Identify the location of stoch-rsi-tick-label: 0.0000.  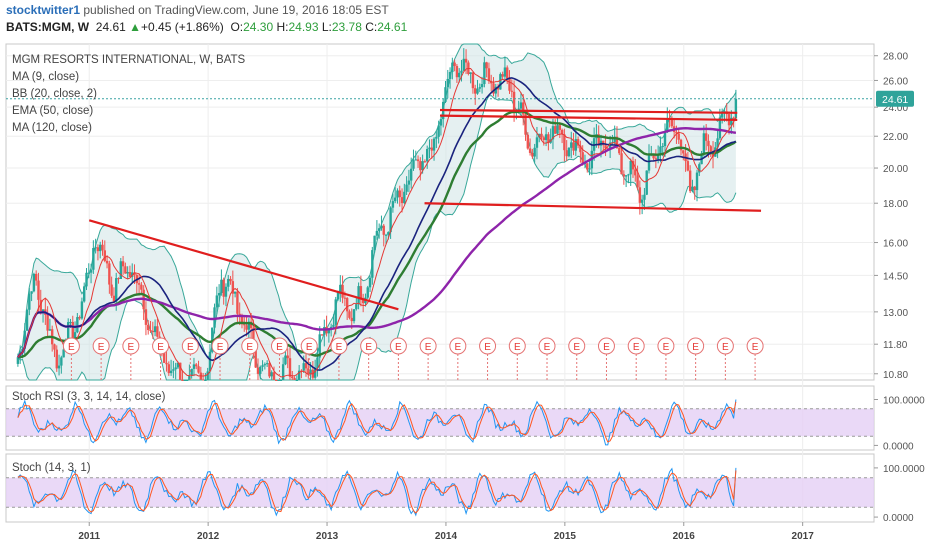
(898, 446).